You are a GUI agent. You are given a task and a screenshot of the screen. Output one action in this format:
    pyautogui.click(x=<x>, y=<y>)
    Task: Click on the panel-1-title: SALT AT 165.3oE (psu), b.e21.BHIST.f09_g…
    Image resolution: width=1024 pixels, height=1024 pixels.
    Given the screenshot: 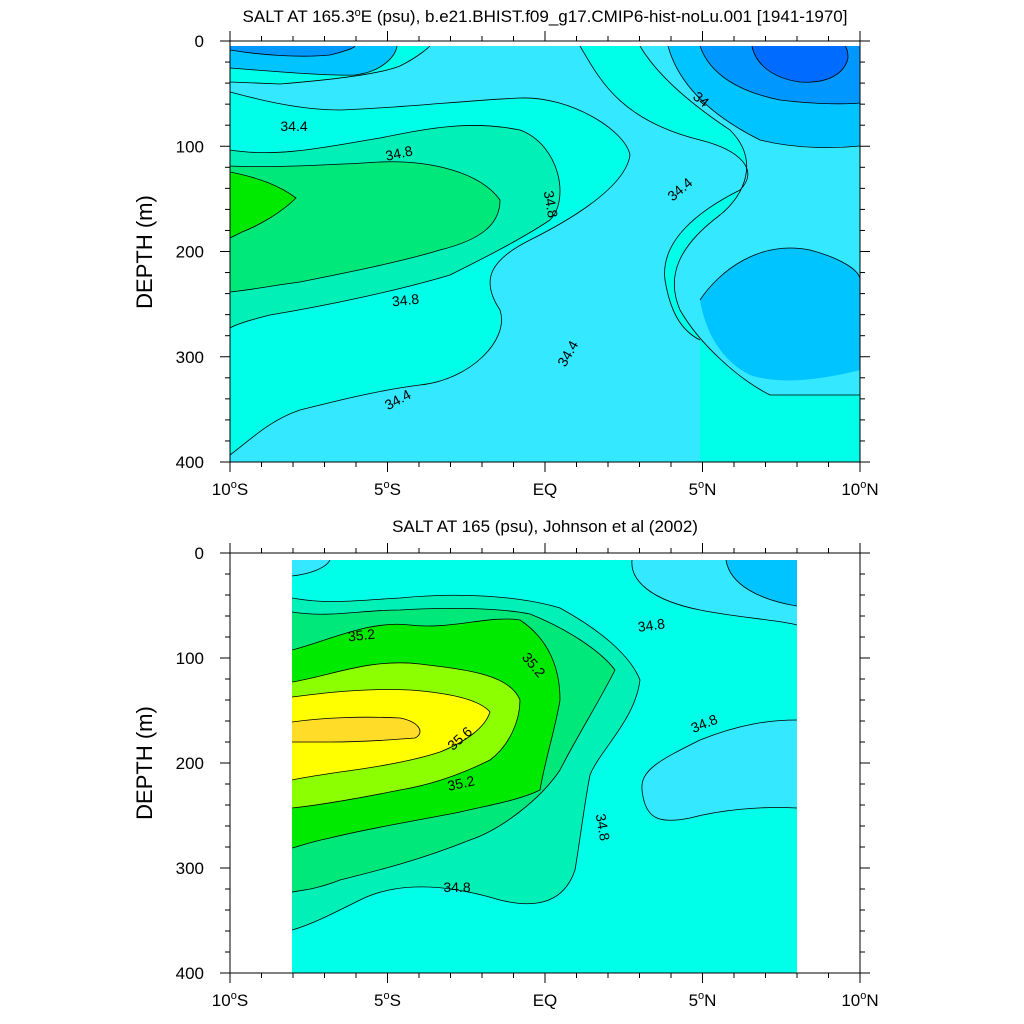 What is the action you would take?
    pyautogui.click(x=545, y=16)
    